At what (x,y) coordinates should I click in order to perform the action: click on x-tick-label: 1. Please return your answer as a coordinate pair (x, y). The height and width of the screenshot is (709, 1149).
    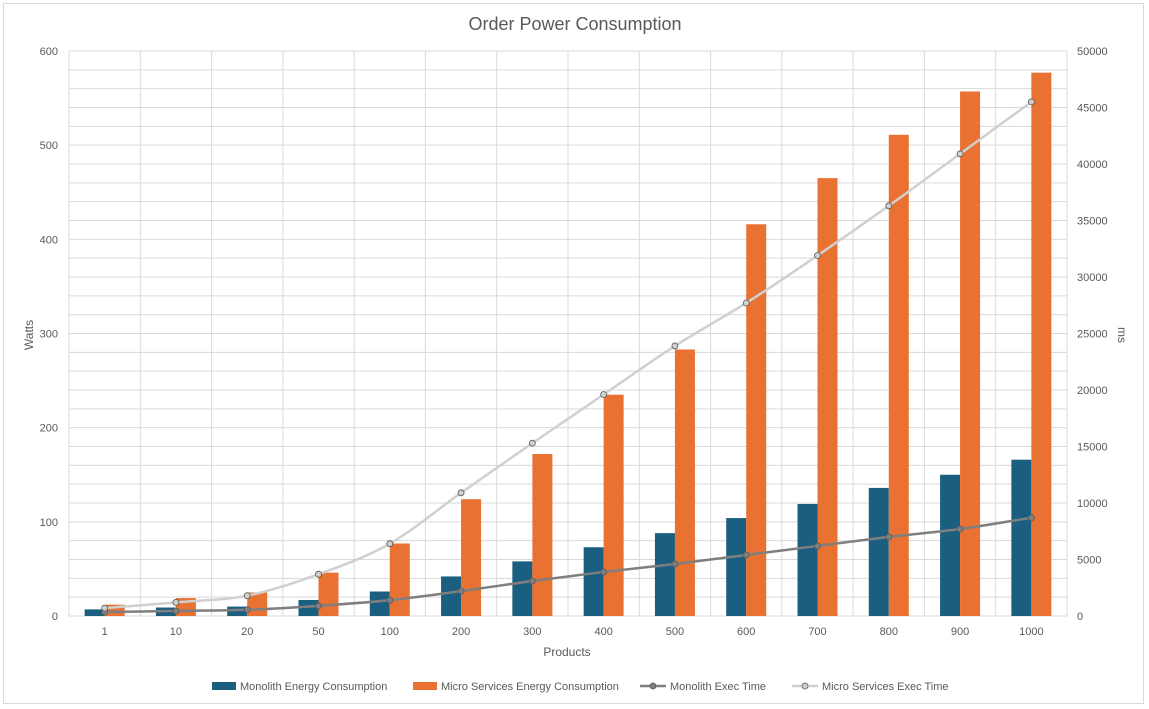
    Looking at the image, I should click on (105, 632).